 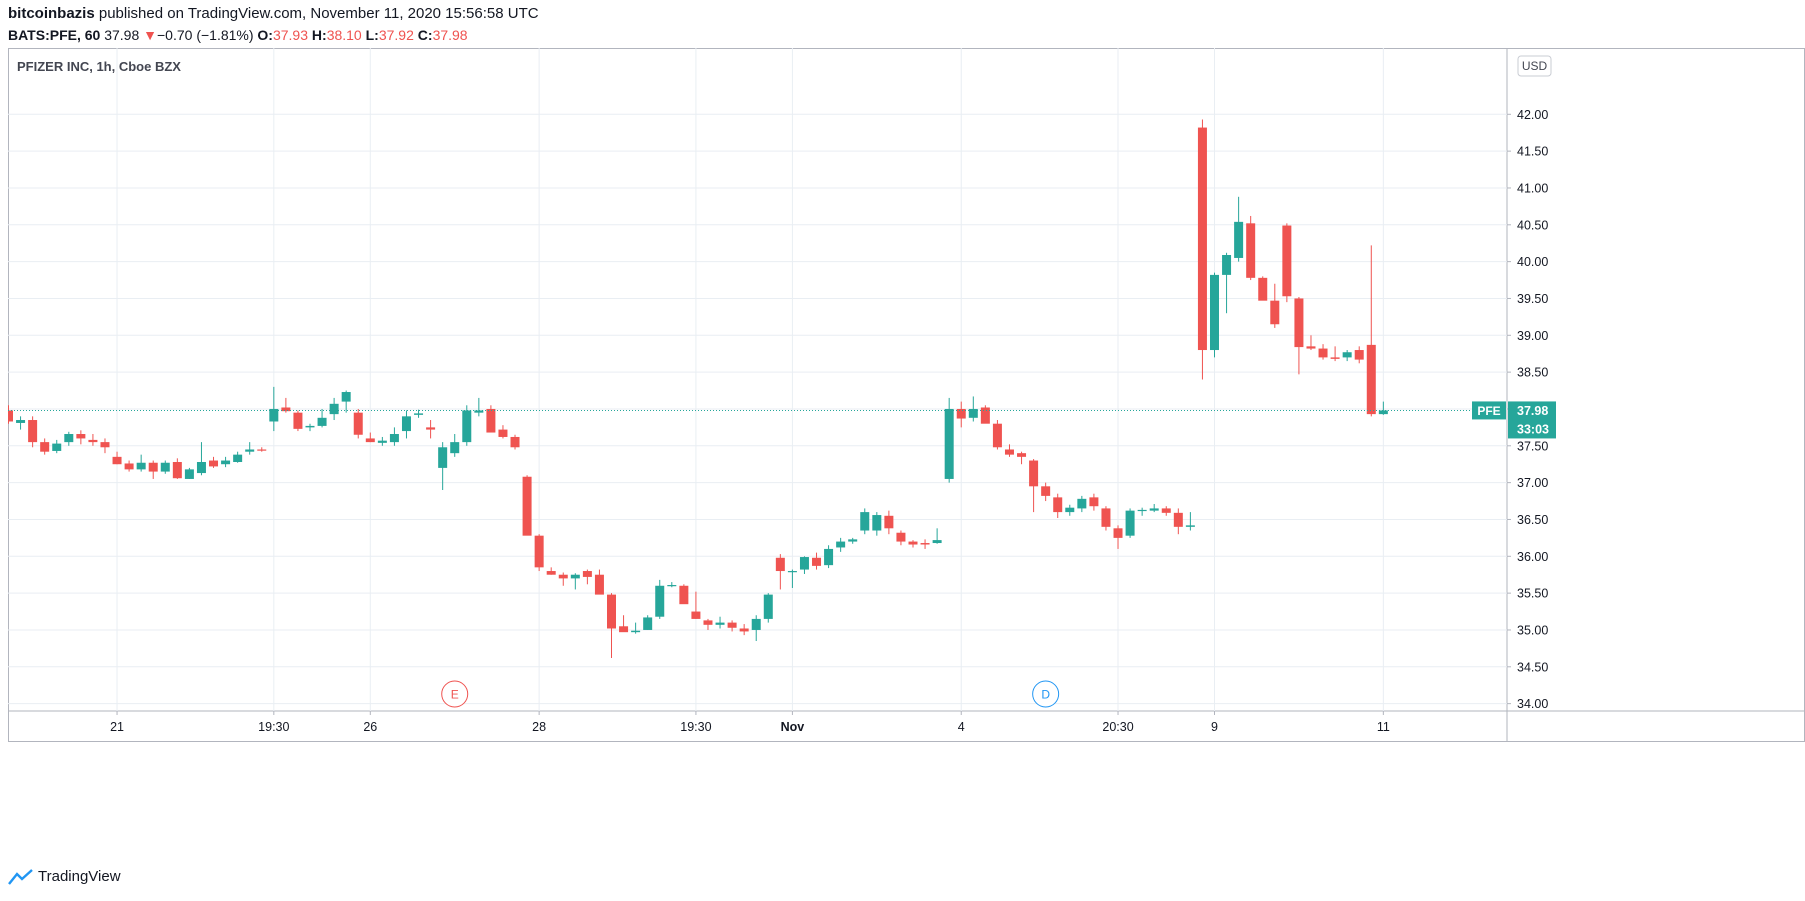 What do you see at coordinates (150, 35) in the screenshot?
I see `down-arrow-icon: ▼` at bounding box center [150, 35].